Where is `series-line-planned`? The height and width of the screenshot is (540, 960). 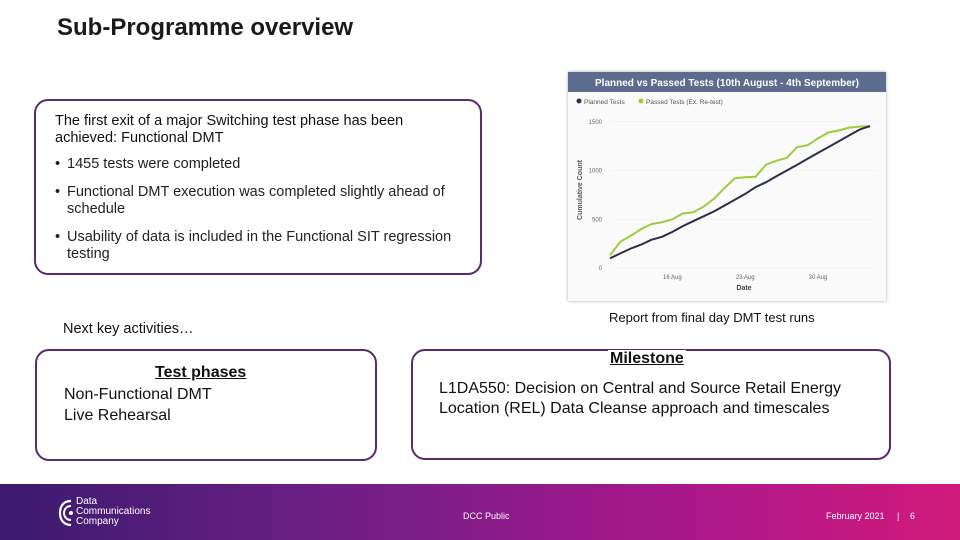
series-line-planned is located at coordinates (740, 192).